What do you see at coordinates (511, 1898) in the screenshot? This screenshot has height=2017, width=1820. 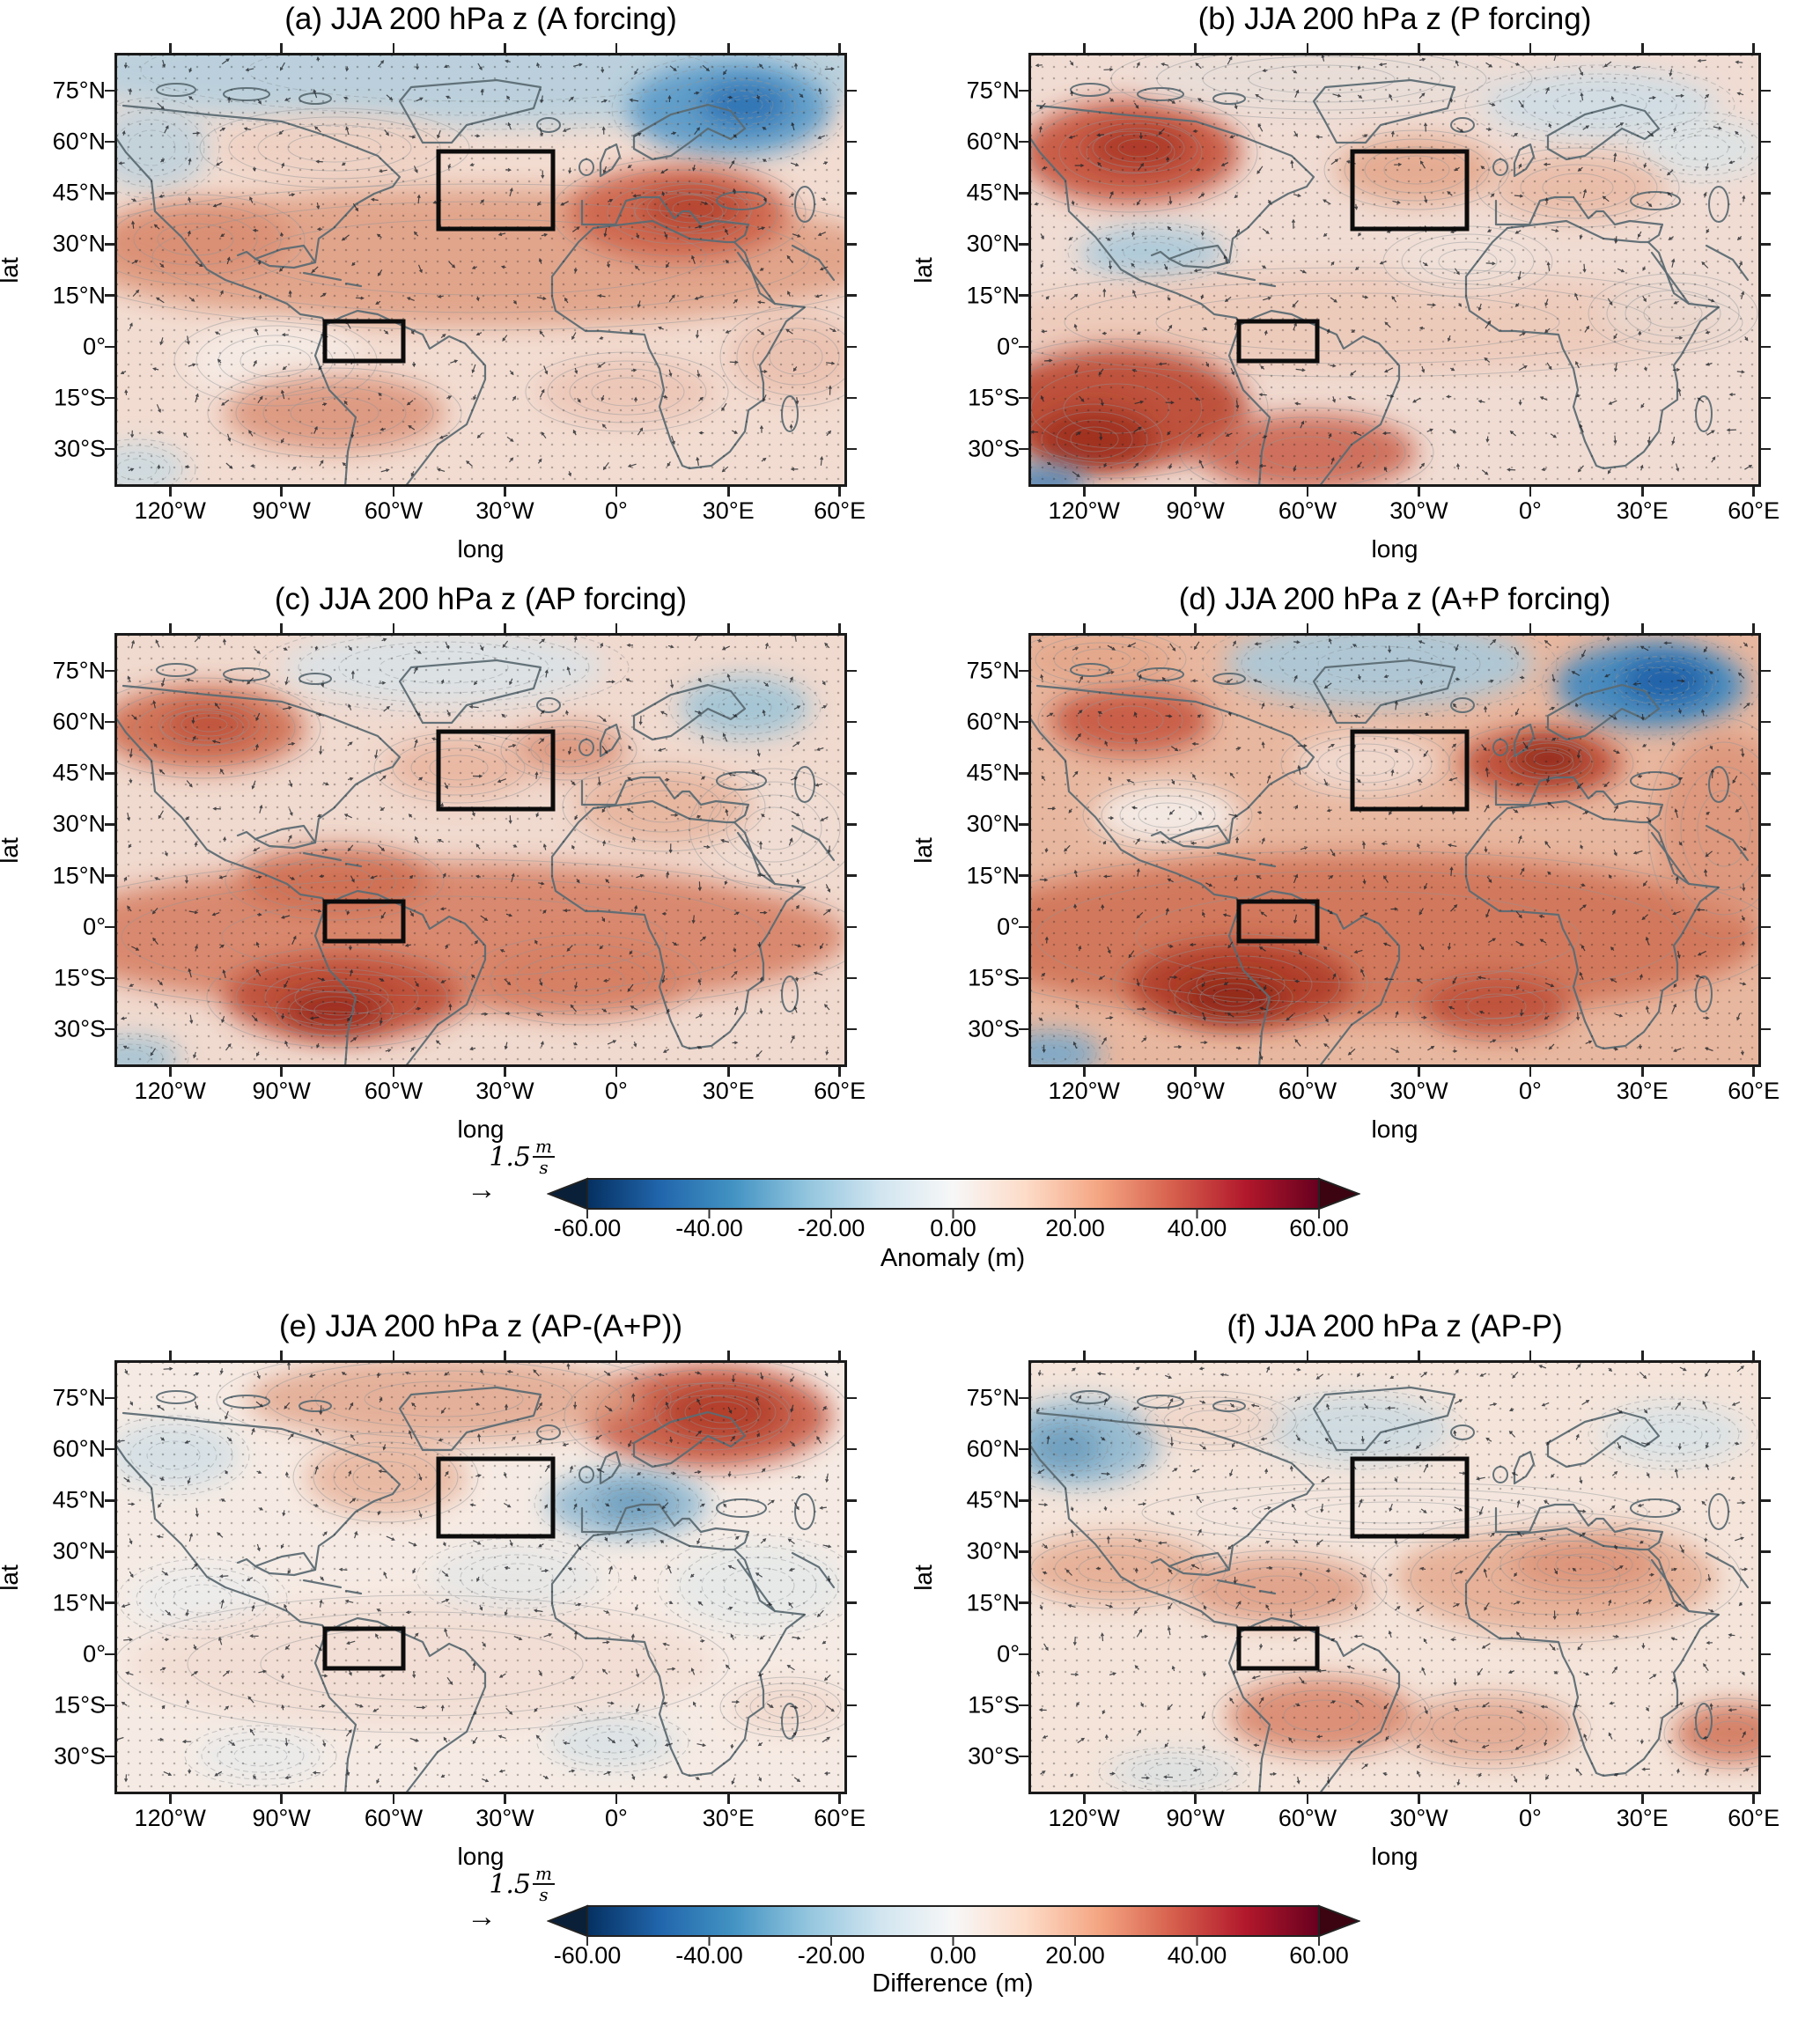 I see `quiver-key-difference: 1.5 m s →` at bounding box center [511, 1898].